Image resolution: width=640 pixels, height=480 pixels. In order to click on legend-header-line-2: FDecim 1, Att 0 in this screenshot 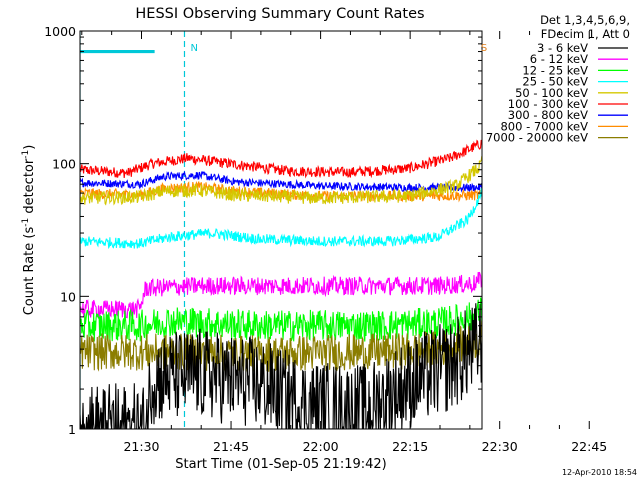, I will do `click(585, 34)`.